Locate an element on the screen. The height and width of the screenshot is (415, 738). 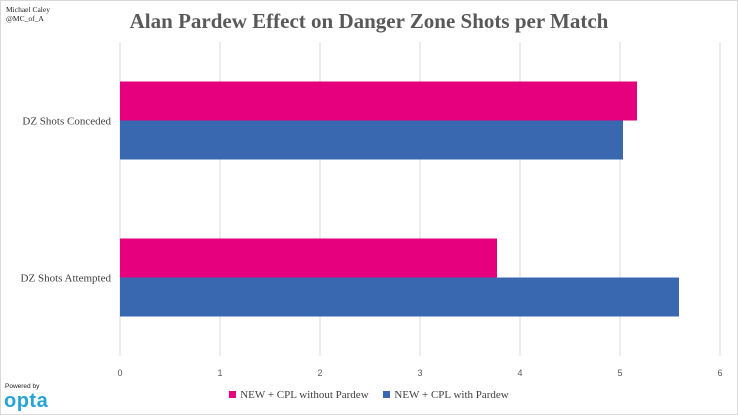
x-tick-label-5: 5 is located at coordinates (619, 373).